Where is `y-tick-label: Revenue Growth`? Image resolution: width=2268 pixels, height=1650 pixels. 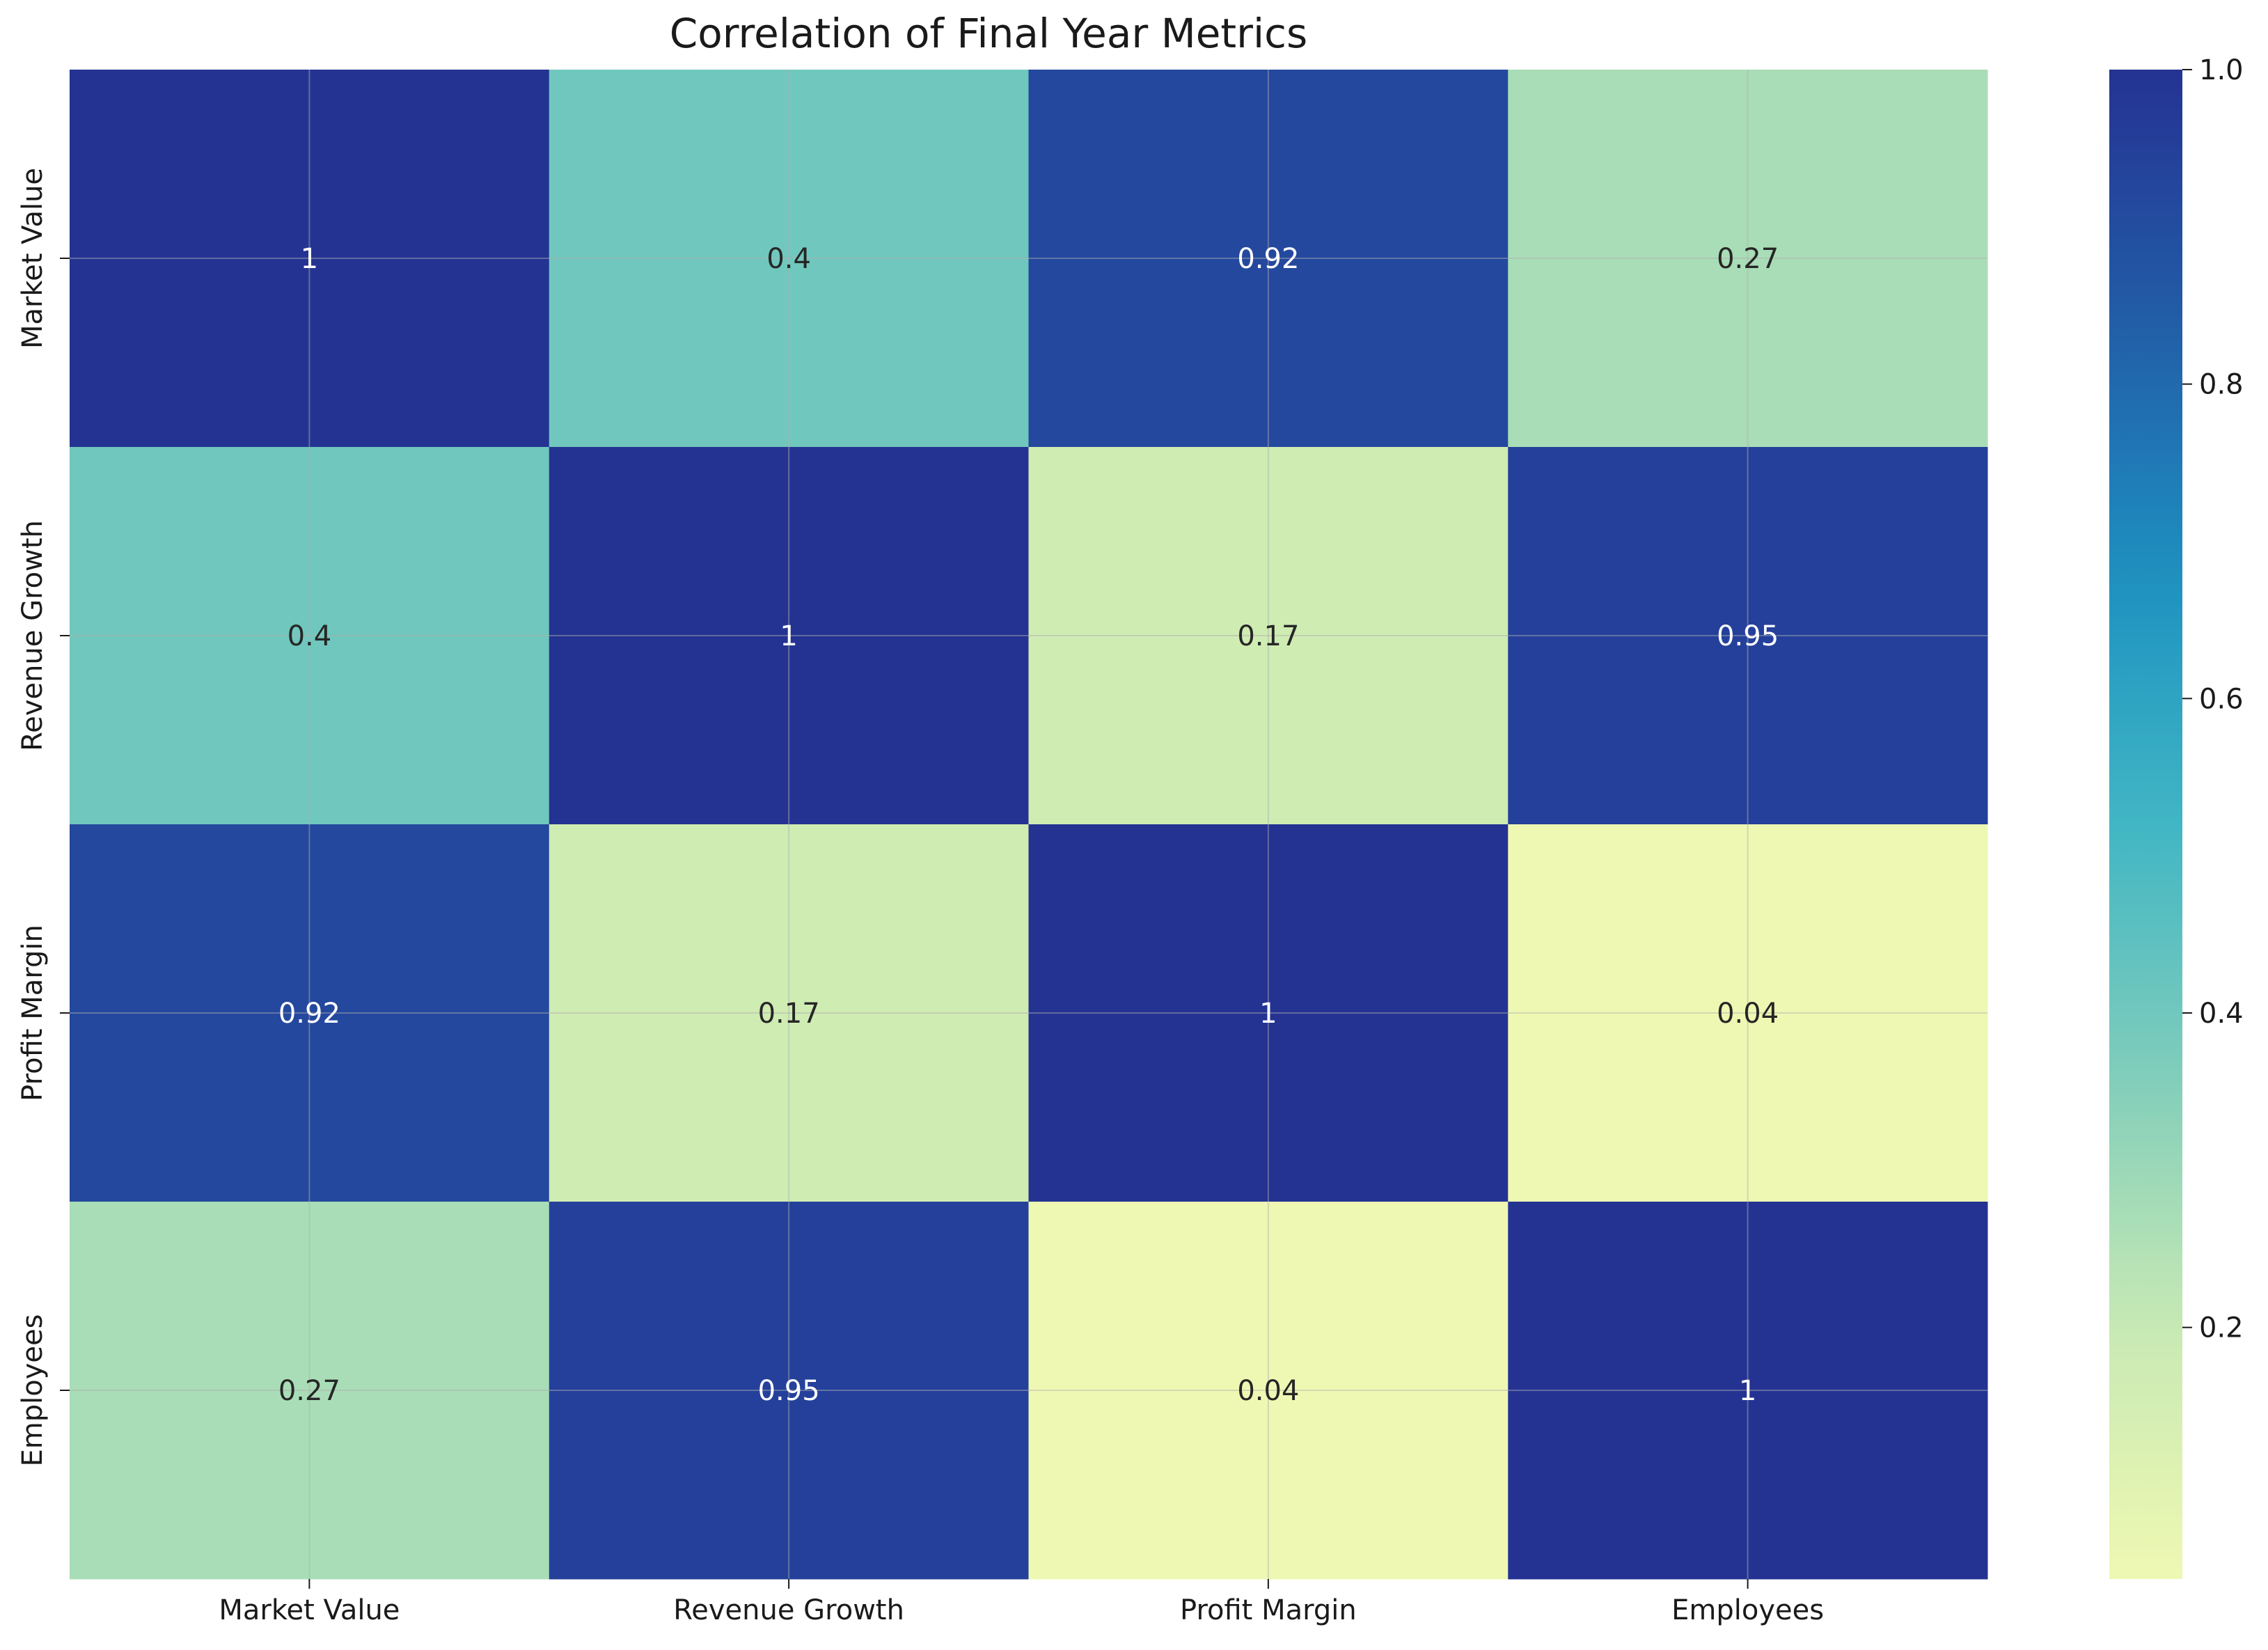
y-tick-label: Revenue Growth is located at coordinates (33, 635).